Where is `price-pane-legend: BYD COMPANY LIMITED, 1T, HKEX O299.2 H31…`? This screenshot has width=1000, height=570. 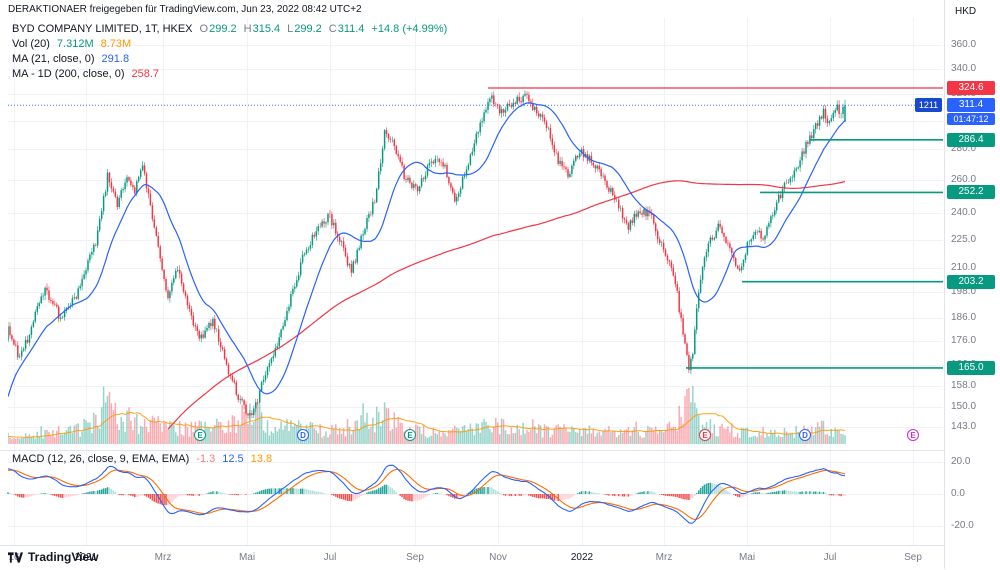
price-pane-legend: BYD COMPANY LIMITED, 1T, HKEX O299.2 H31… is located at coordinates (229, 52).